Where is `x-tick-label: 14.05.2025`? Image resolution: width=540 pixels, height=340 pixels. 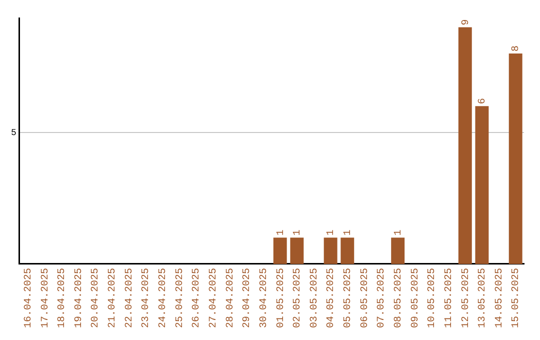
x-tick-label: 14.05.2025 is located at coordinates (500, 298).